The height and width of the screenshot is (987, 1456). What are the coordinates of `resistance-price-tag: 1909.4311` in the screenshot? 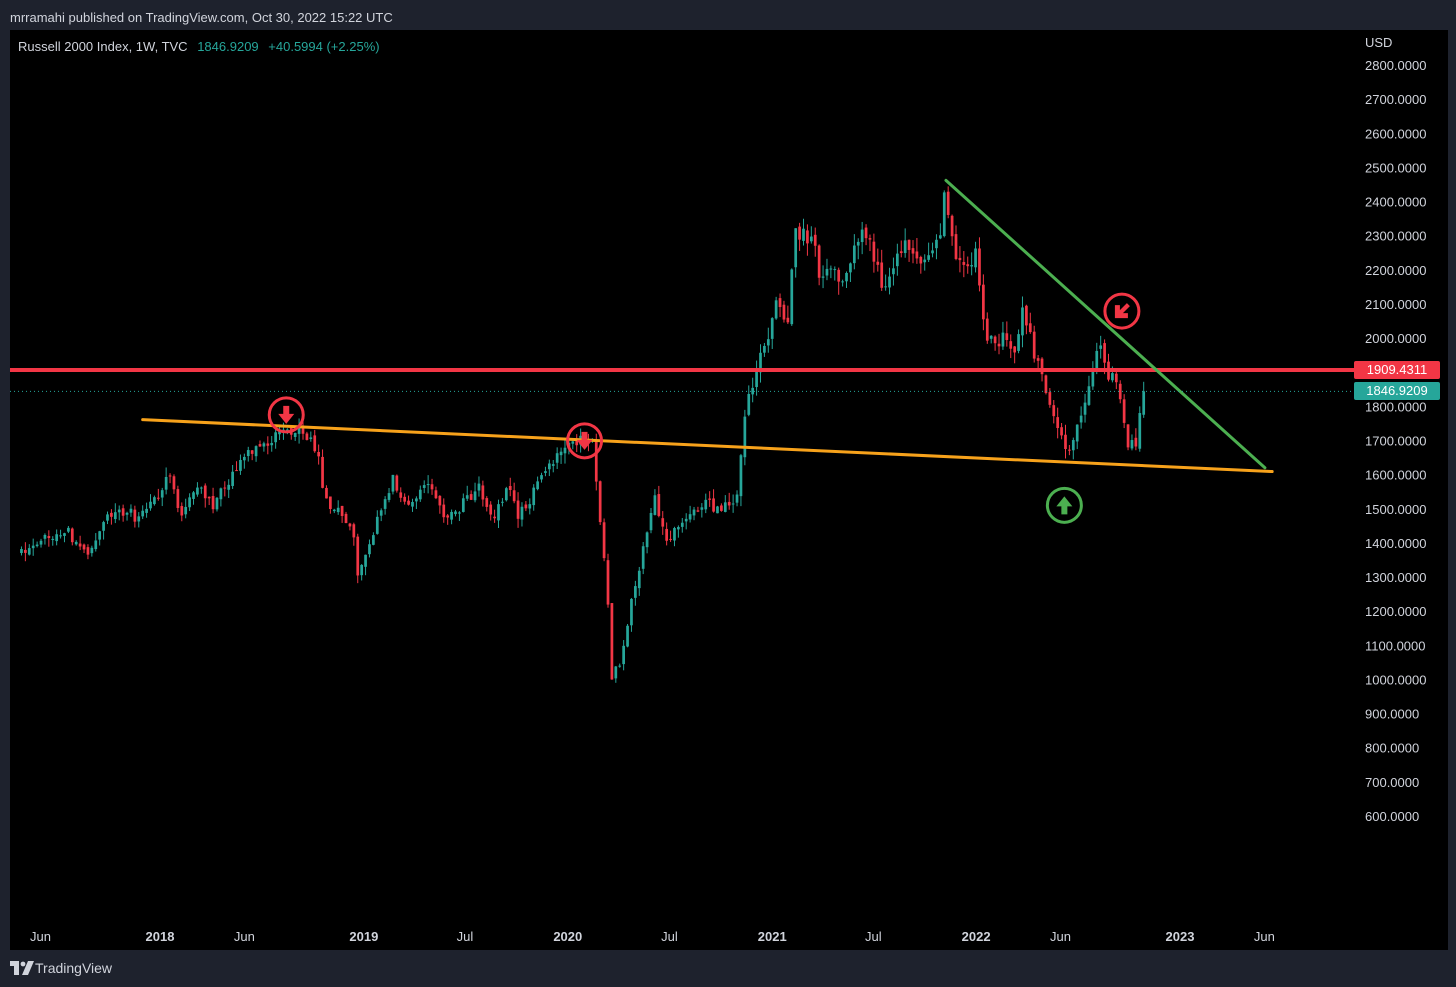 It's located at (1397, 370).